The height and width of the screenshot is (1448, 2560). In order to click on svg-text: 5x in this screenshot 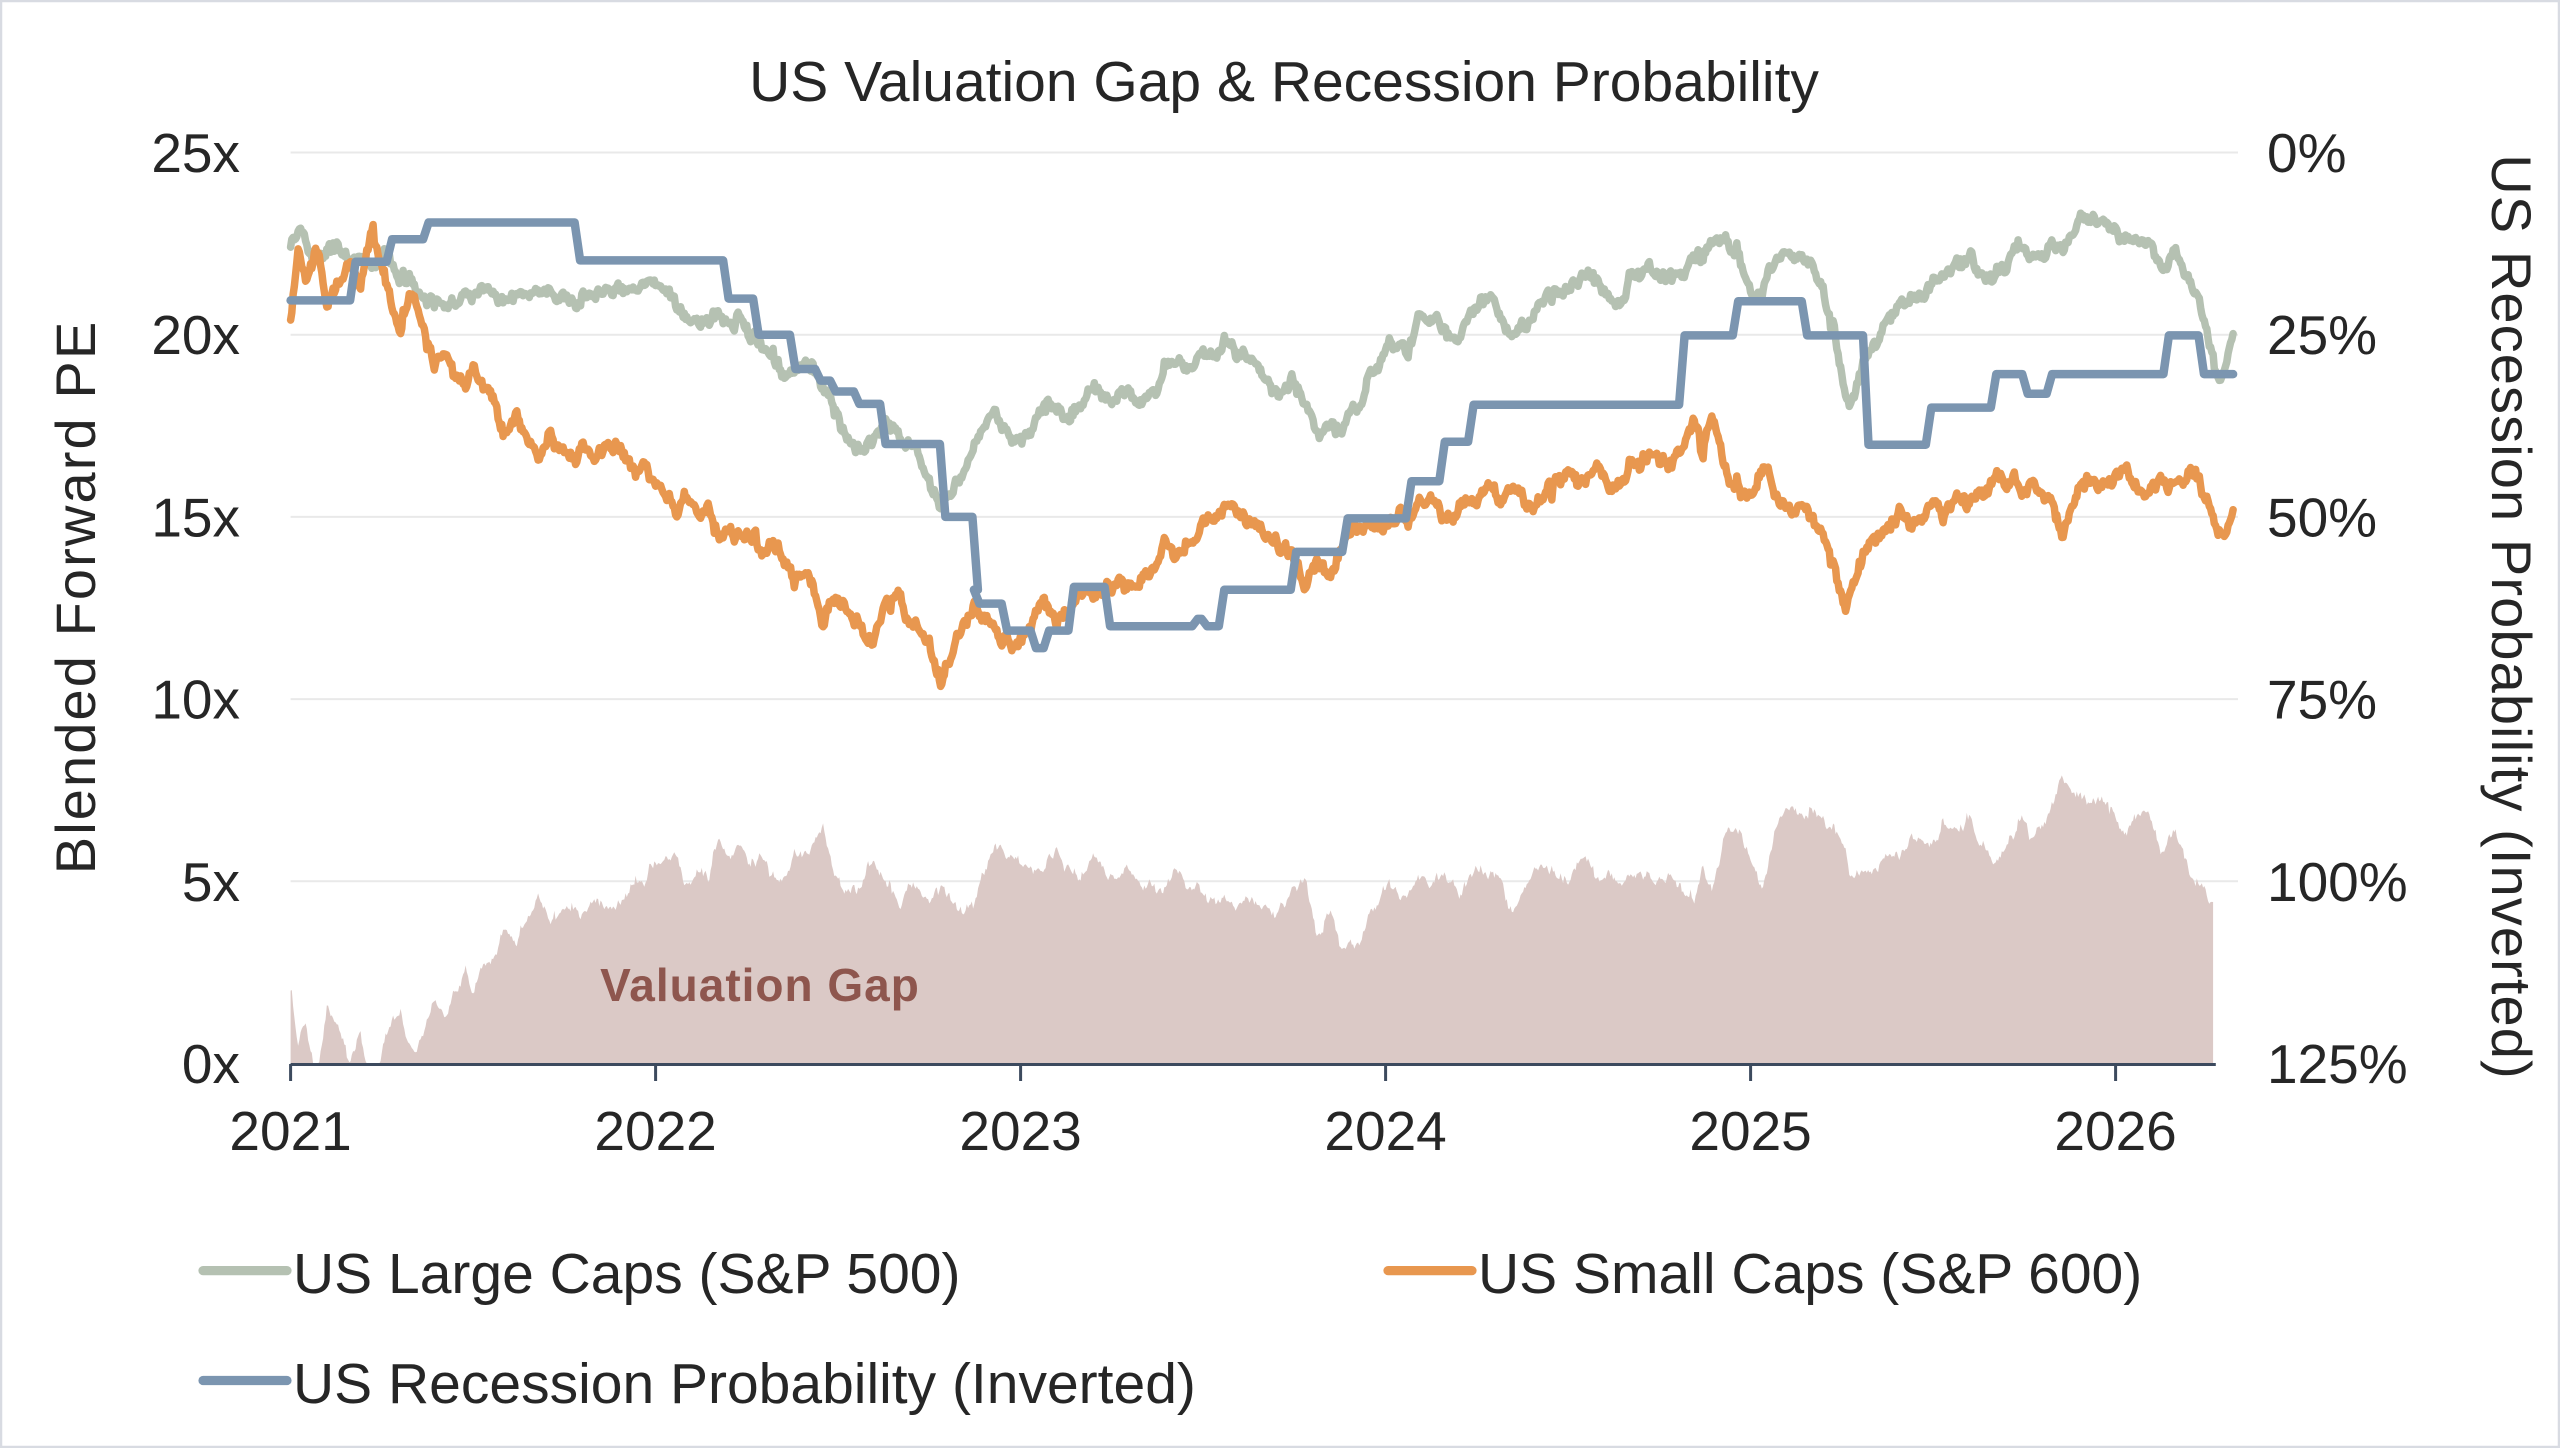, I will do `click(211, 882)`.